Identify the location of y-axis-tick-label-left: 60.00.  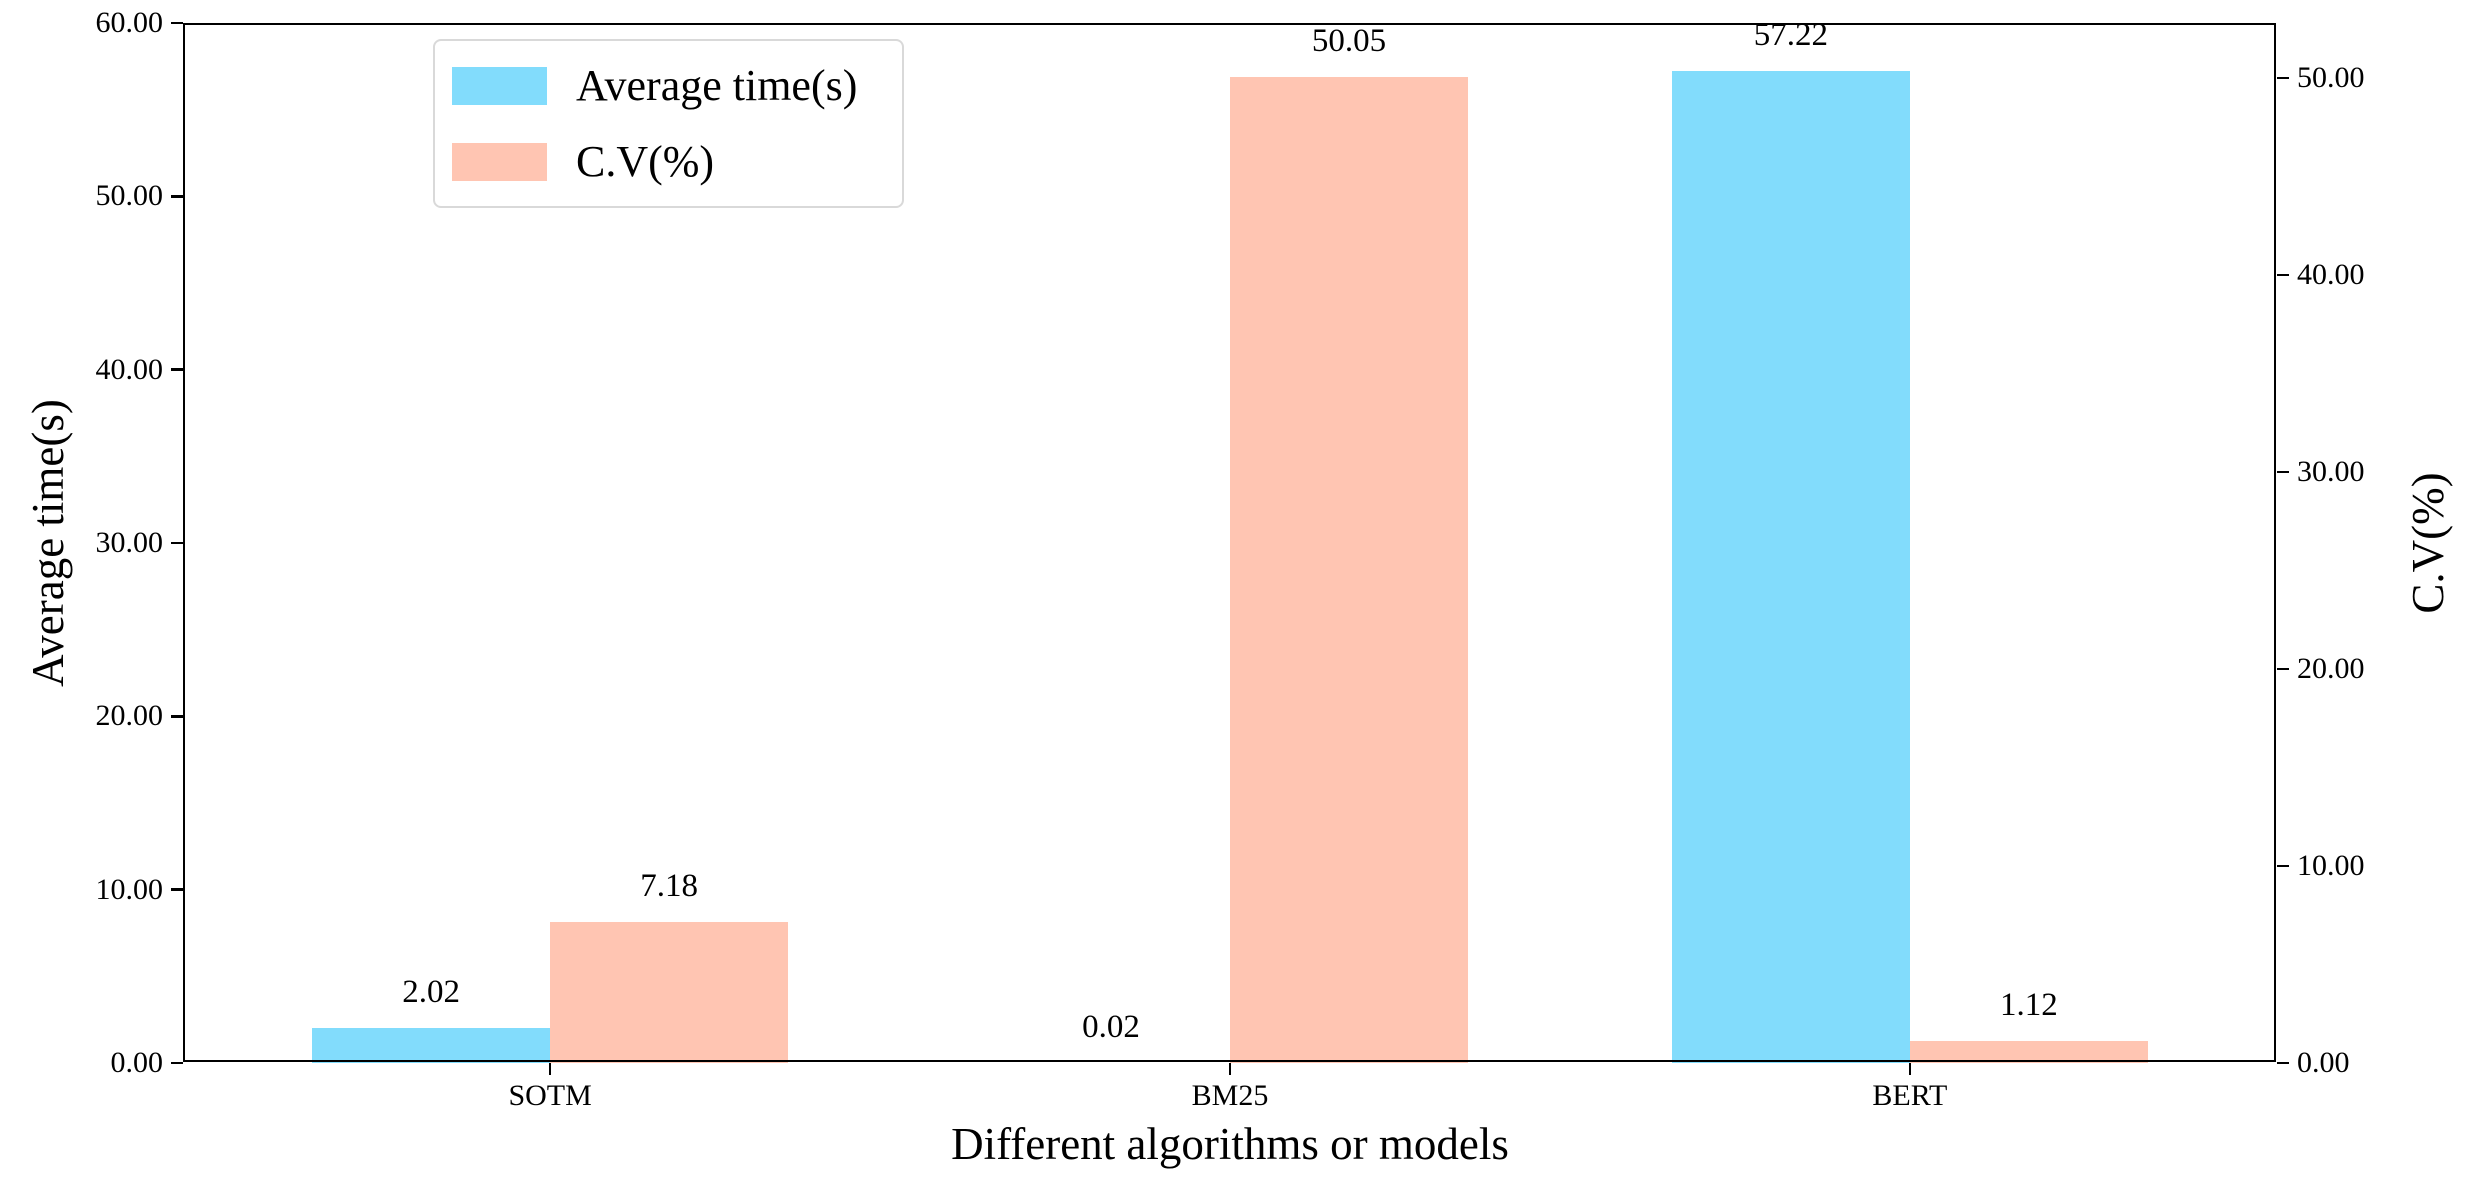
(129, 22).